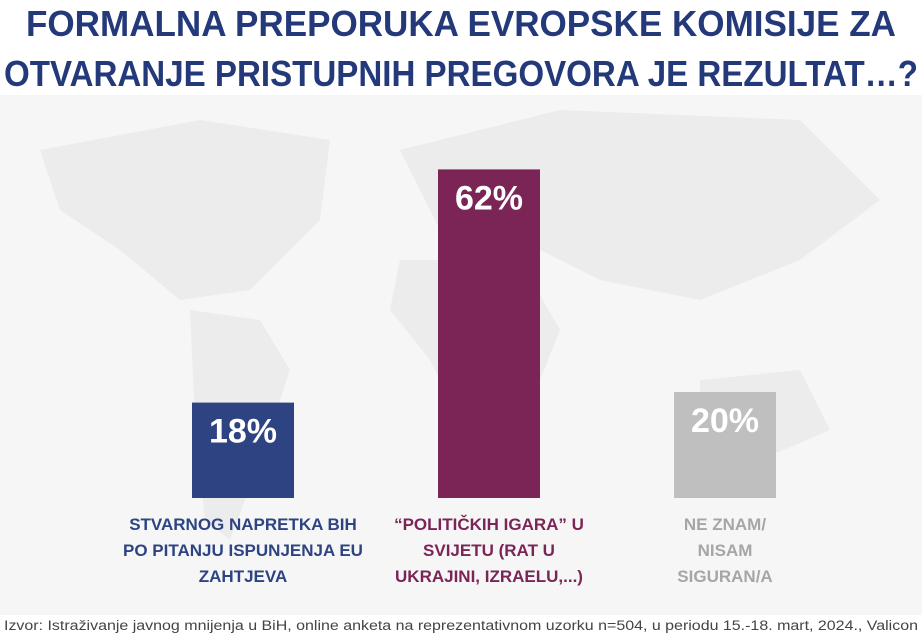  Describe the element at coordinates (243, 432) in the screenshot. I see `value-label: 18%` at that location.